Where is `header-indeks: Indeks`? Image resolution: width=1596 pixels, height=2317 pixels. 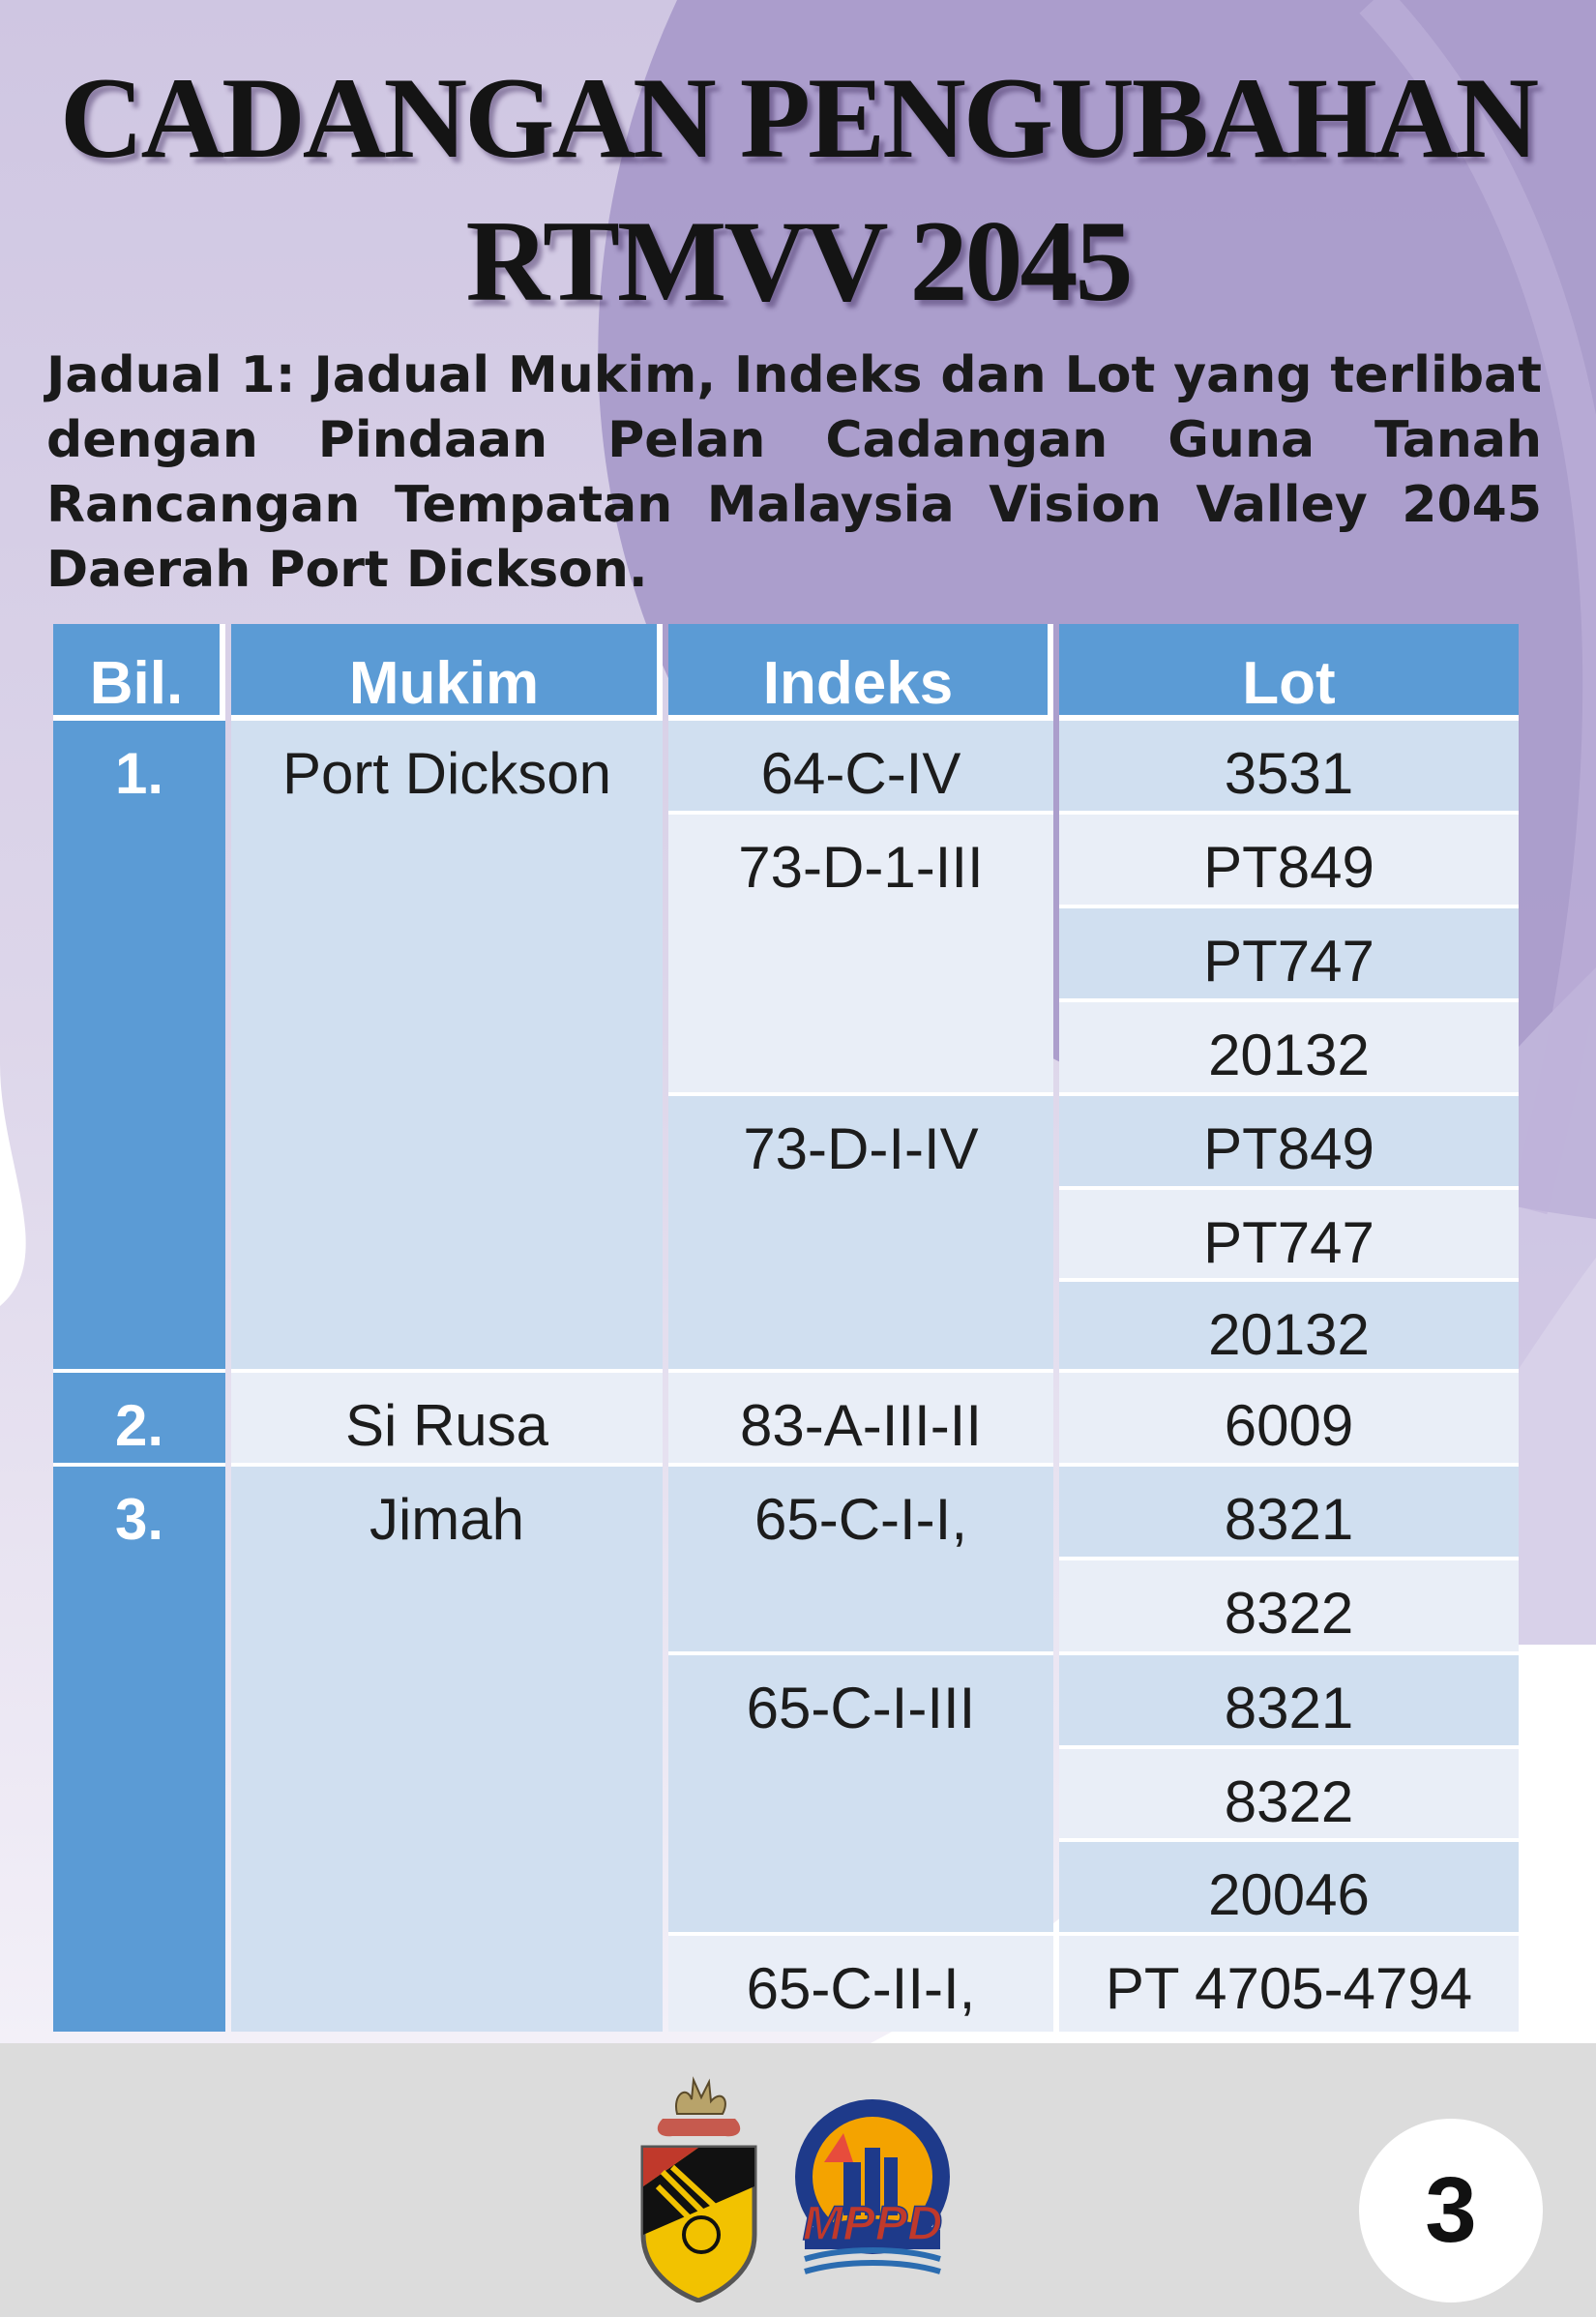 header-indeks: Indeks is located at coordinates (860, 672).